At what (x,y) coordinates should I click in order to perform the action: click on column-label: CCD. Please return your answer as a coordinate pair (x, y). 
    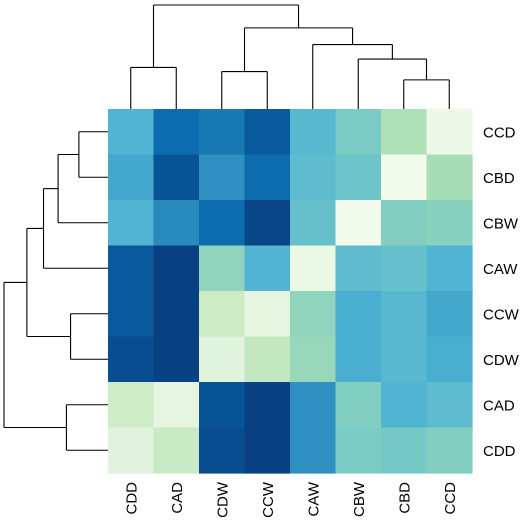
    Looking at the image, I should click on (450, 498).